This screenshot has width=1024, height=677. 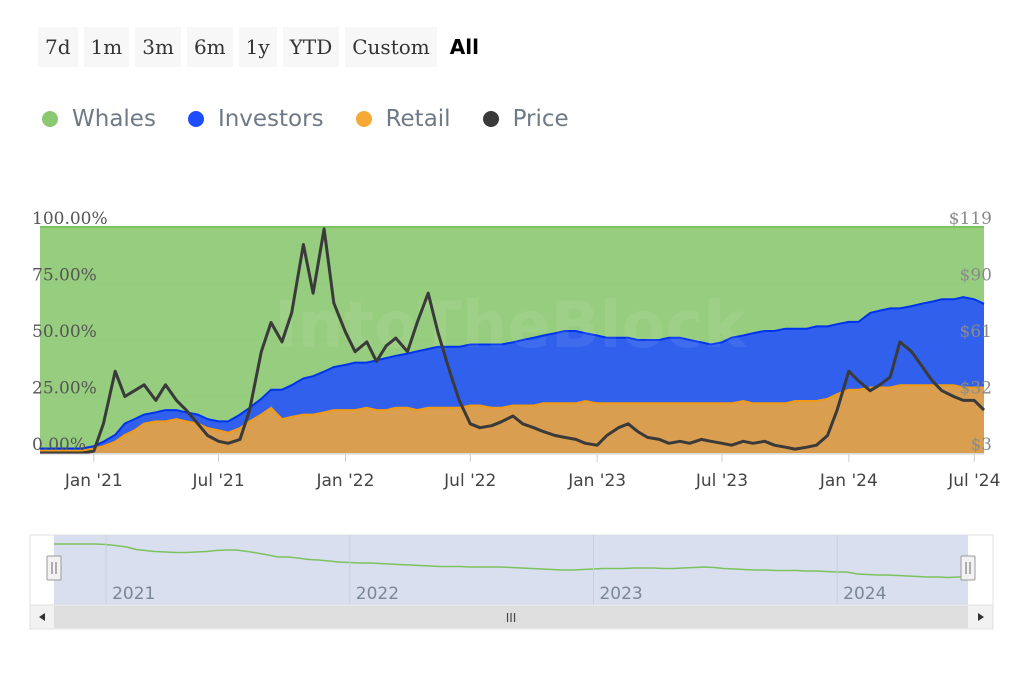 I want to click on range-button-7d: 7d, so click(x=58, y=47).